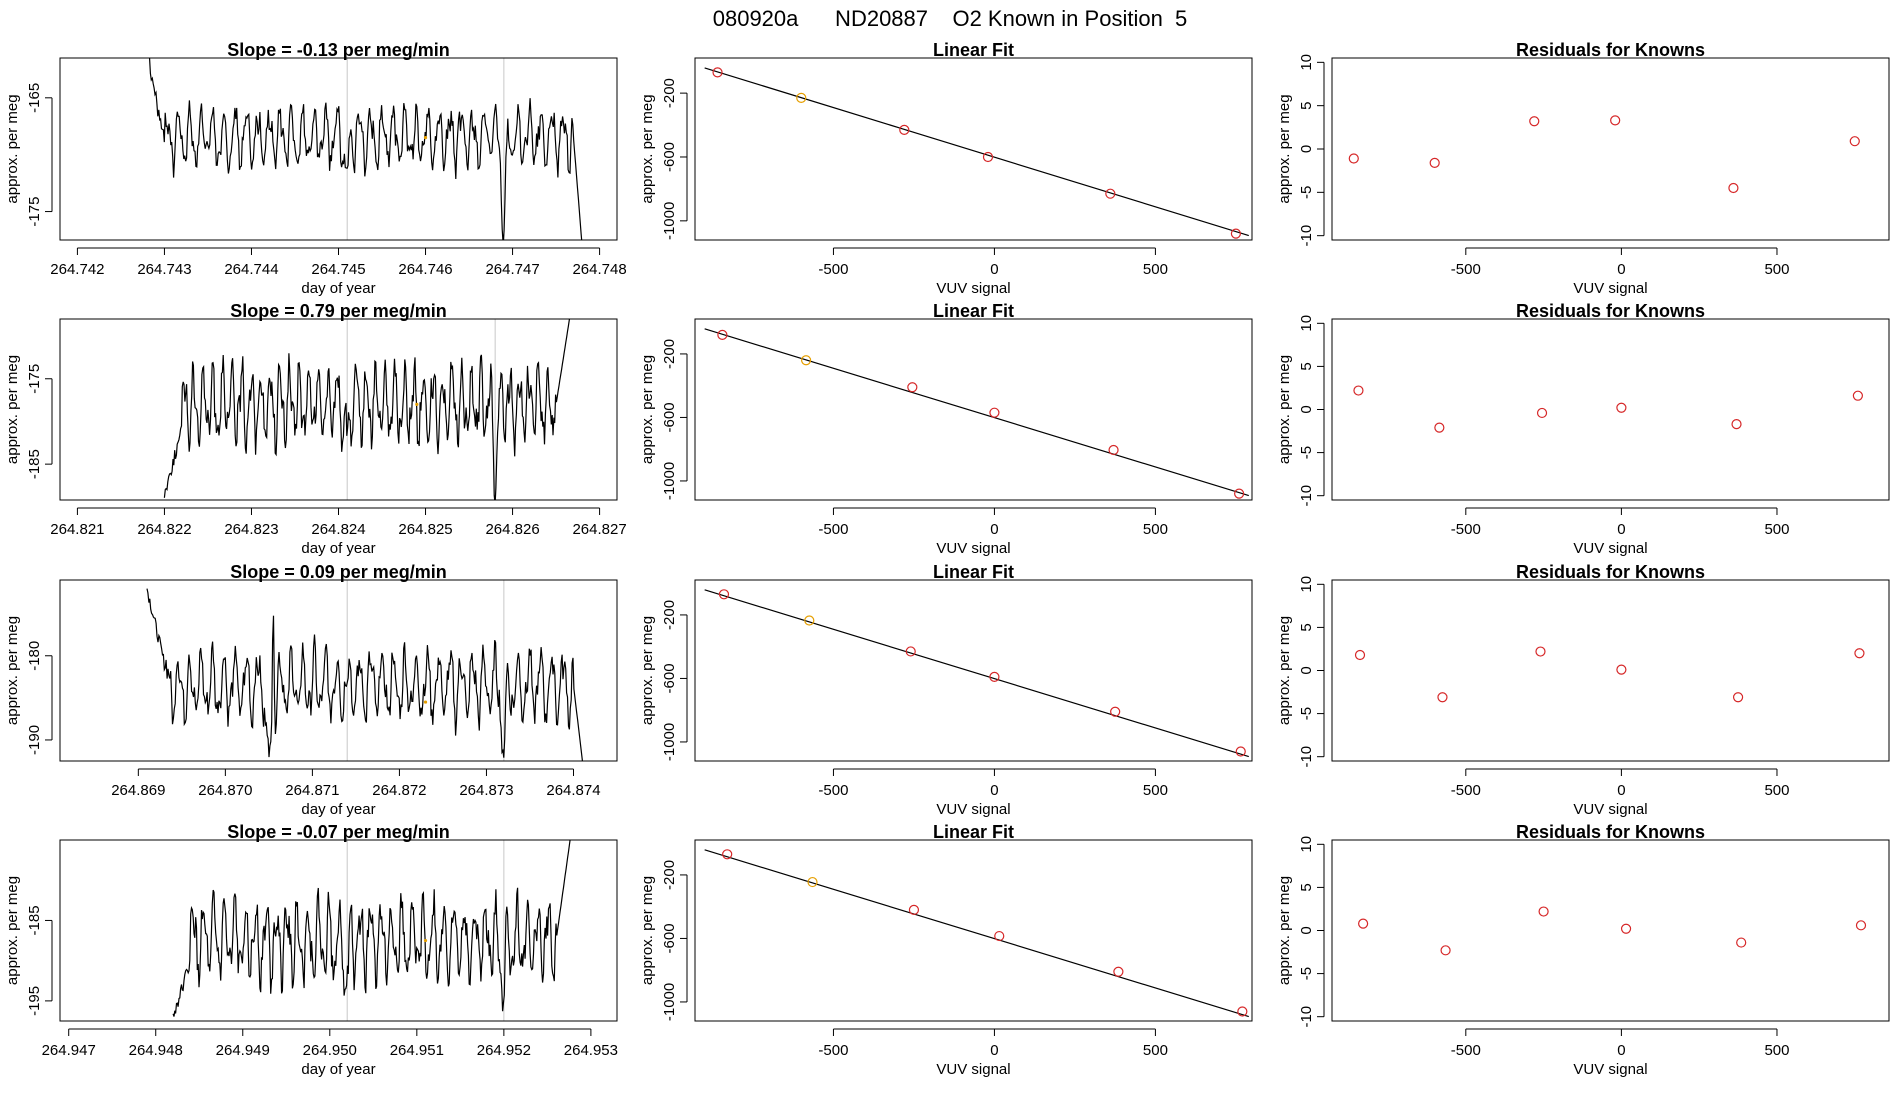 The image size is (1900, 1100). Describe the element at coordinates (1284, 670) in the screenshot. I see `resid-r3-y-label: approx. per meg` at that location.